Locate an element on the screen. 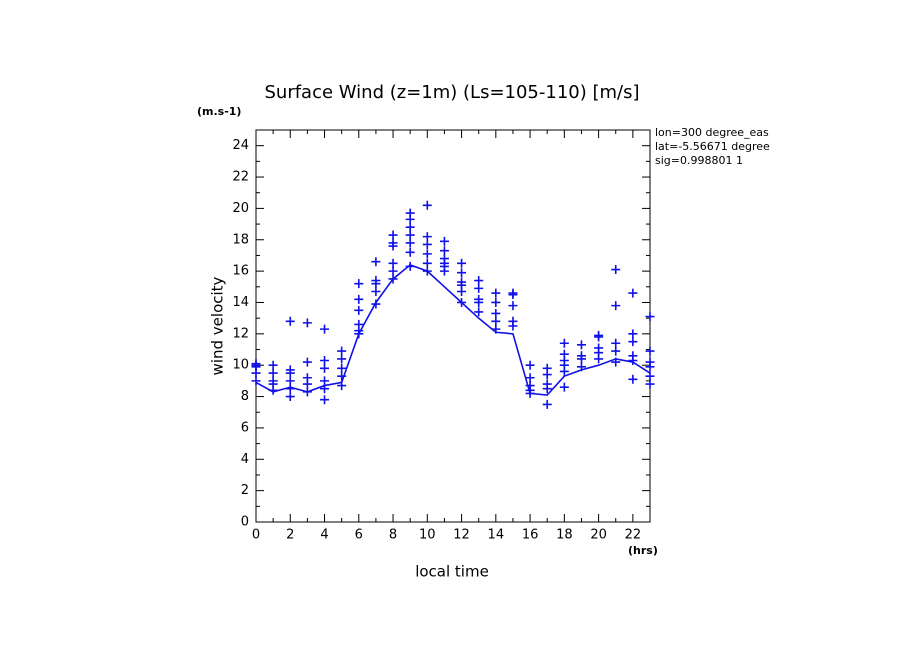 The width and height of the screenshot is (904, 658). y-tick-label: 2 is located at coordinates (245, 490).